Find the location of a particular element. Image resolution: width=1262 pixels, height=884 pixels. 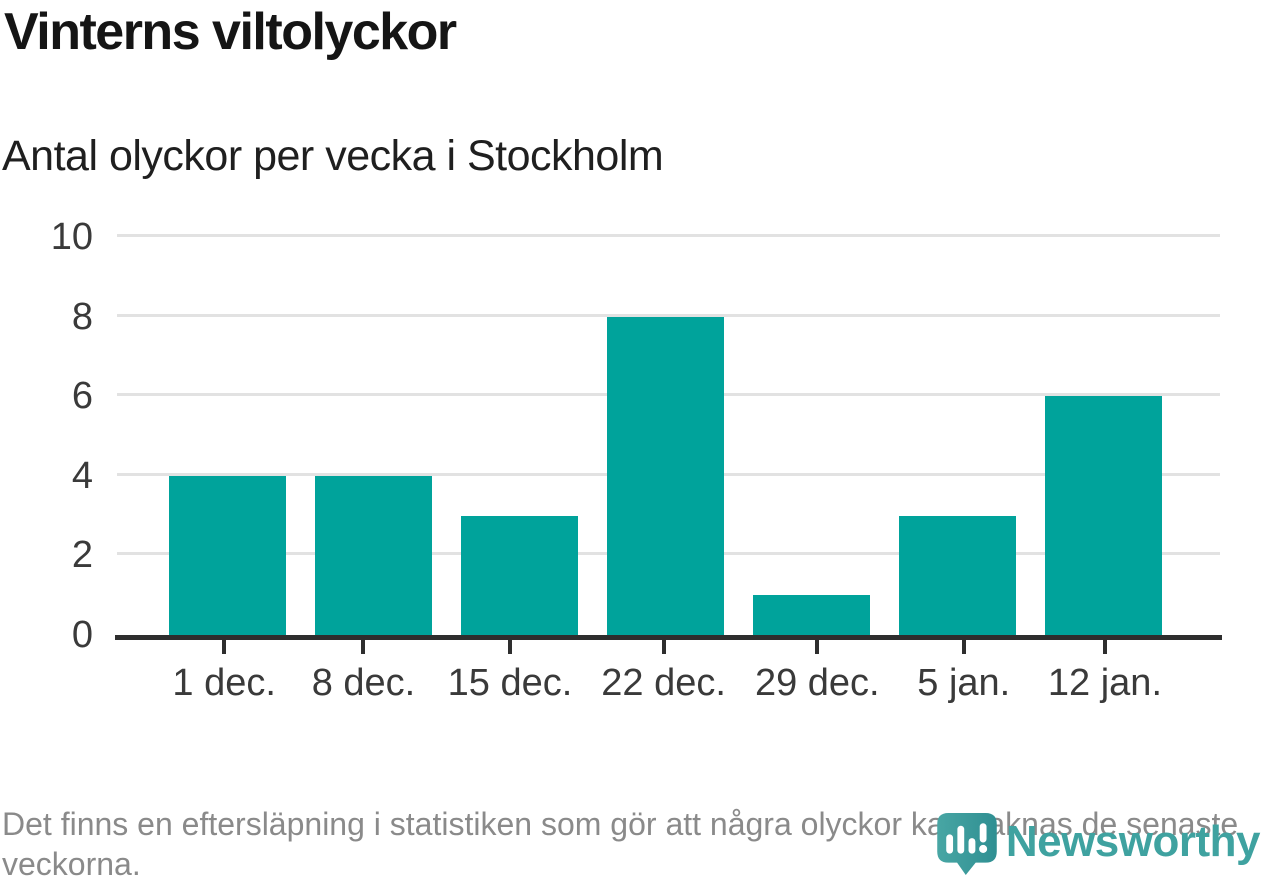

x-tick-label: 15 dec. is located at coordinates (510, 683).